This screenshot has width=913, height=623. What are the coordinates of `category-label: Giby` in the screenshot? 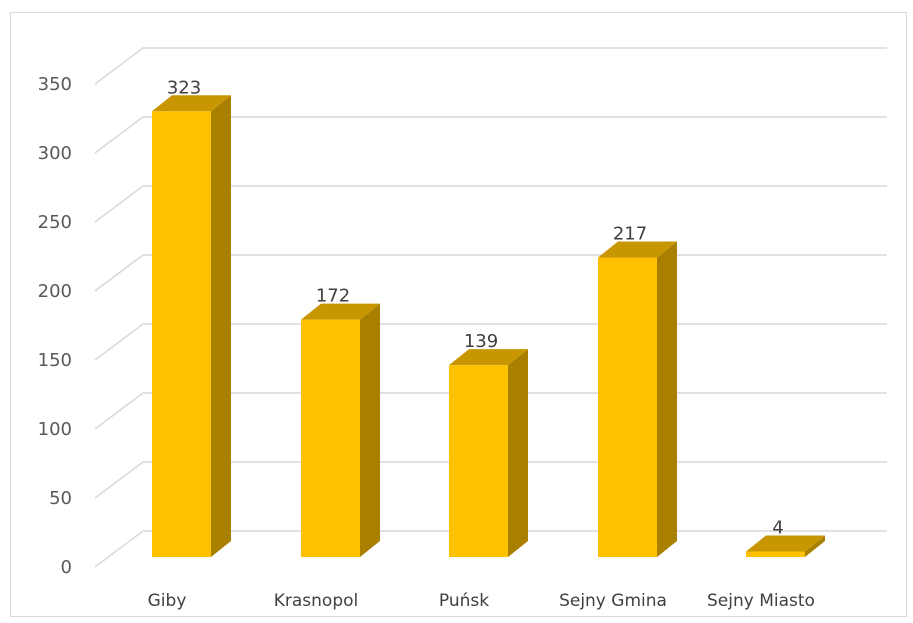 It's located at (167, 601).